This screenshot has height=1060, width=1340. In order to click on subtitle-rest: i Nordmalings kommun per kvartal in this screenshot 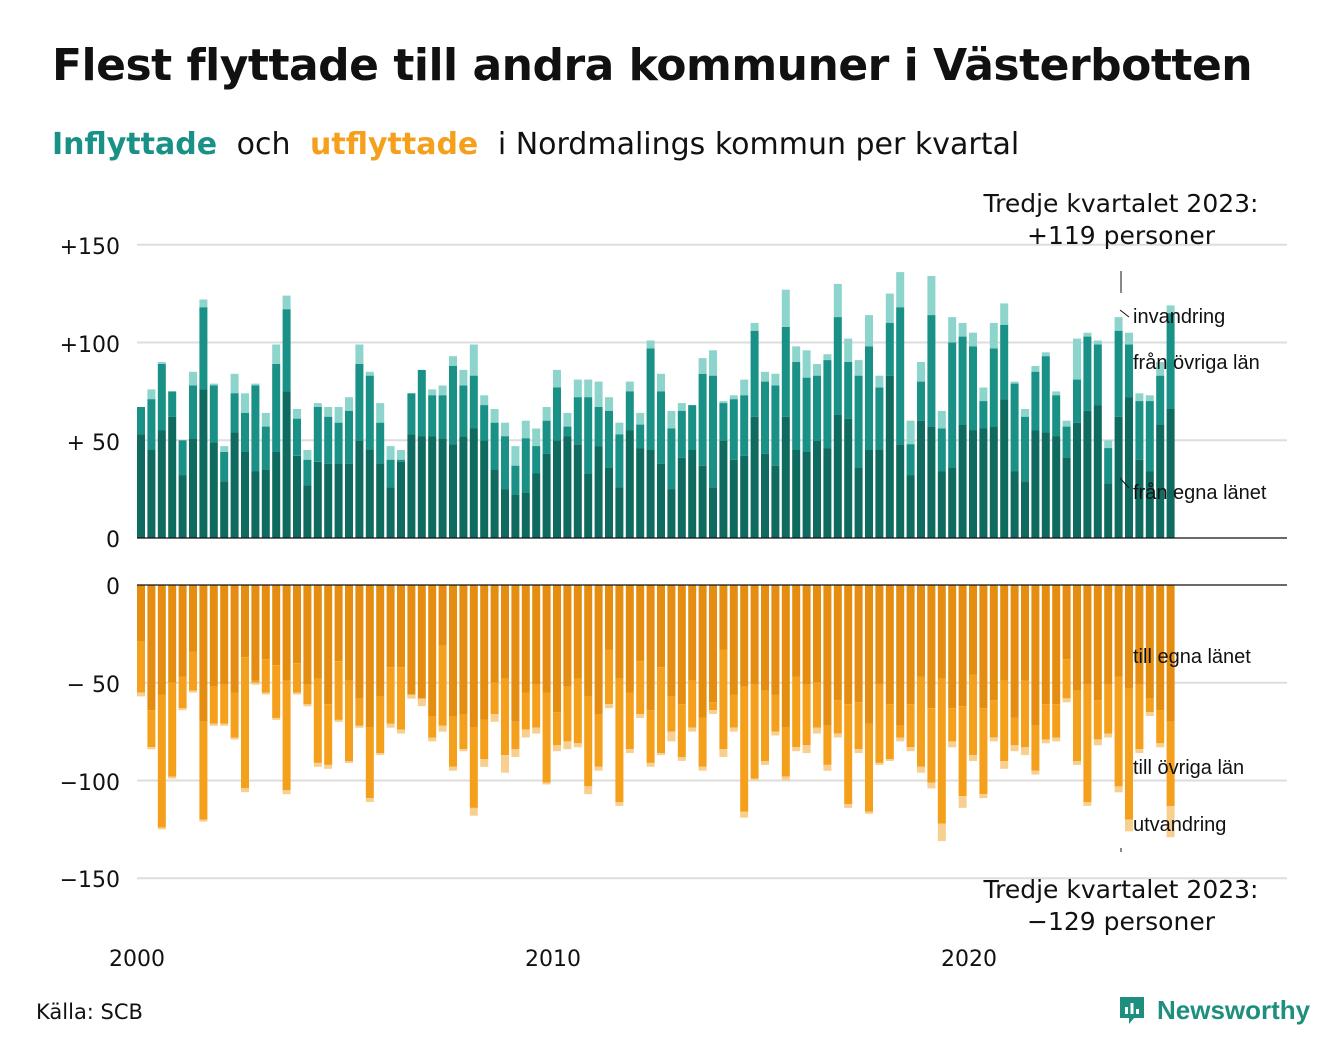, I will do `click(758, 144)`.